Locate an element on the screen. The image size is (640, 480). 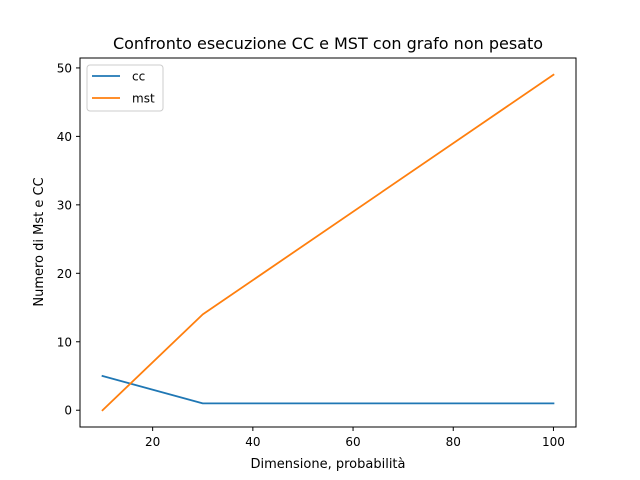
y-tick-label: 0 is located at coordinates (68, 411).